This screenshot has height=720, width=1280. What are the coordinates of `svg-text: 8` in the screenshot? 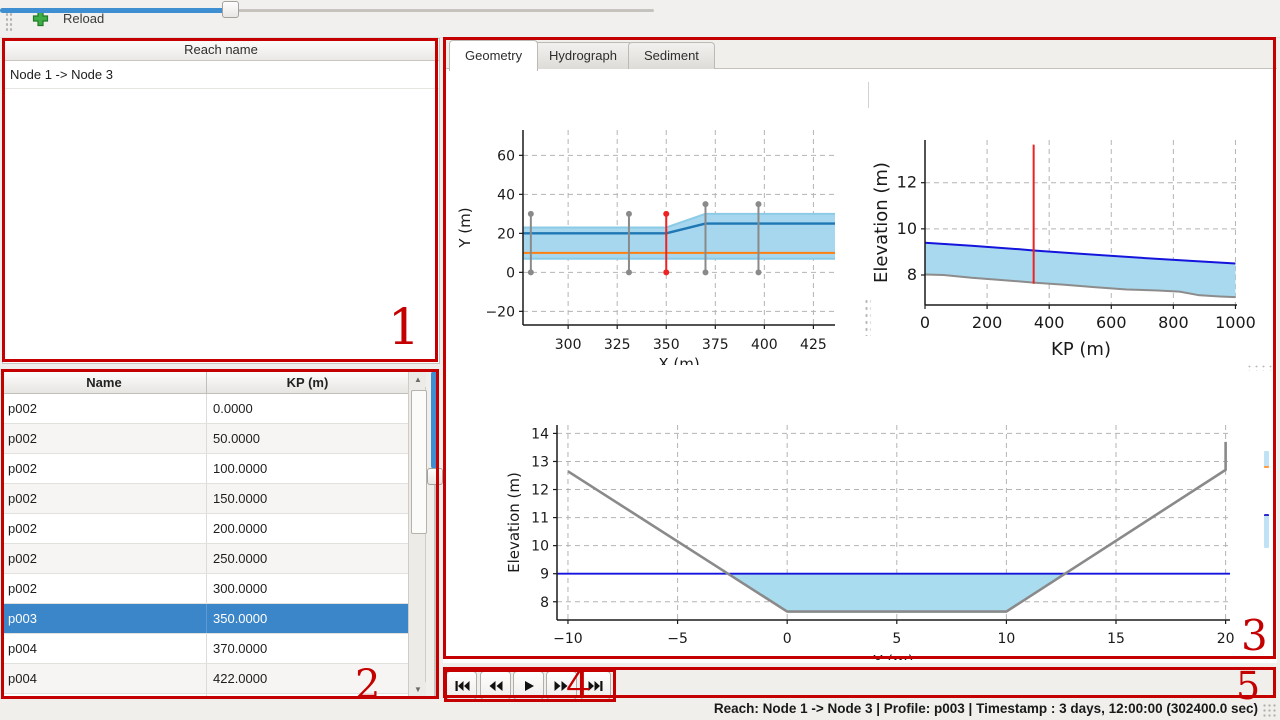 It's located at (544, 603).